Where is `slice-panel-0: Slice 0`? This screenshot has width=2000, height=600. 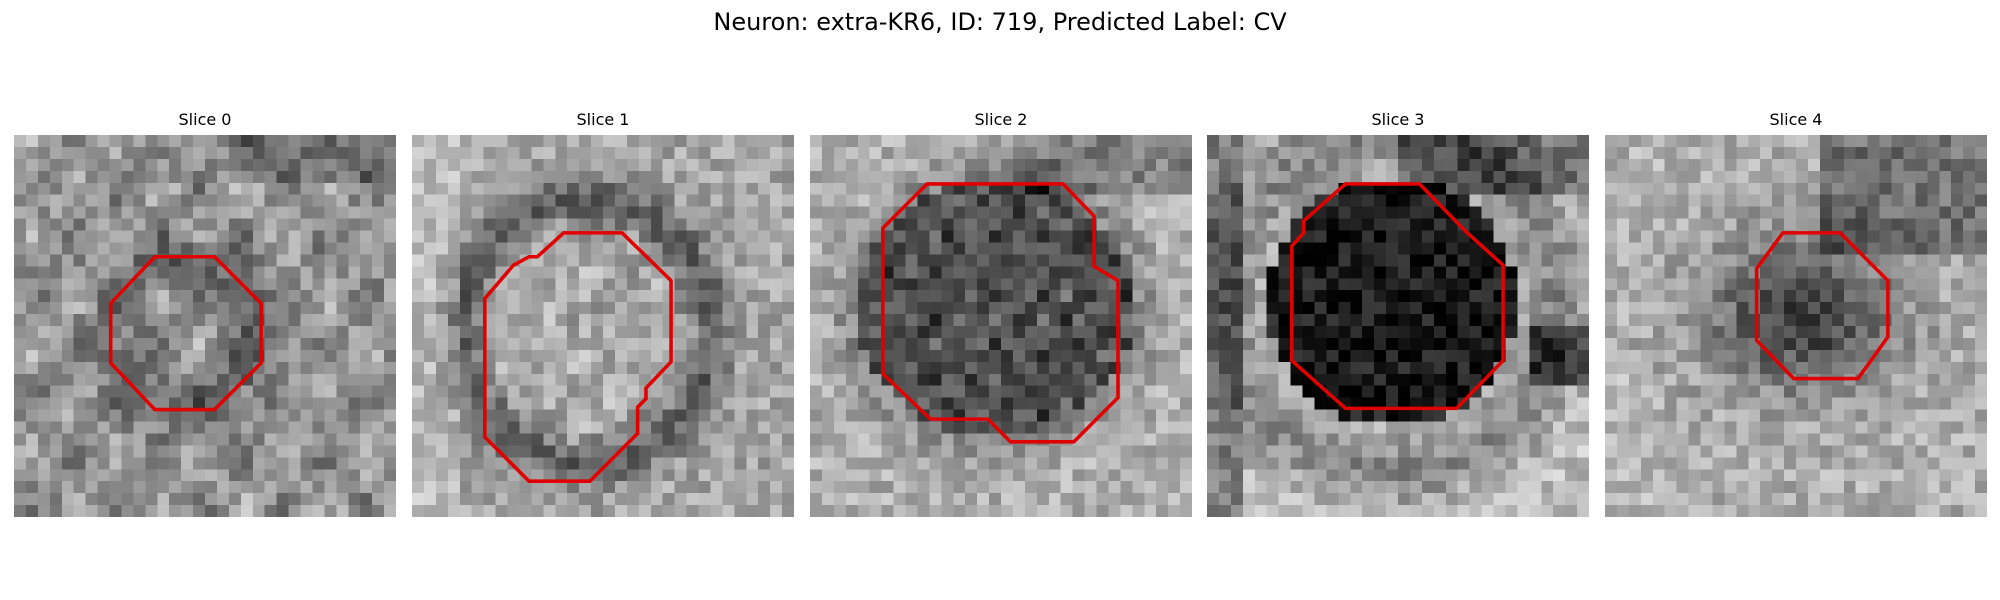 slice-panel-0: Slice 0 is located at coordinates (205, 312).